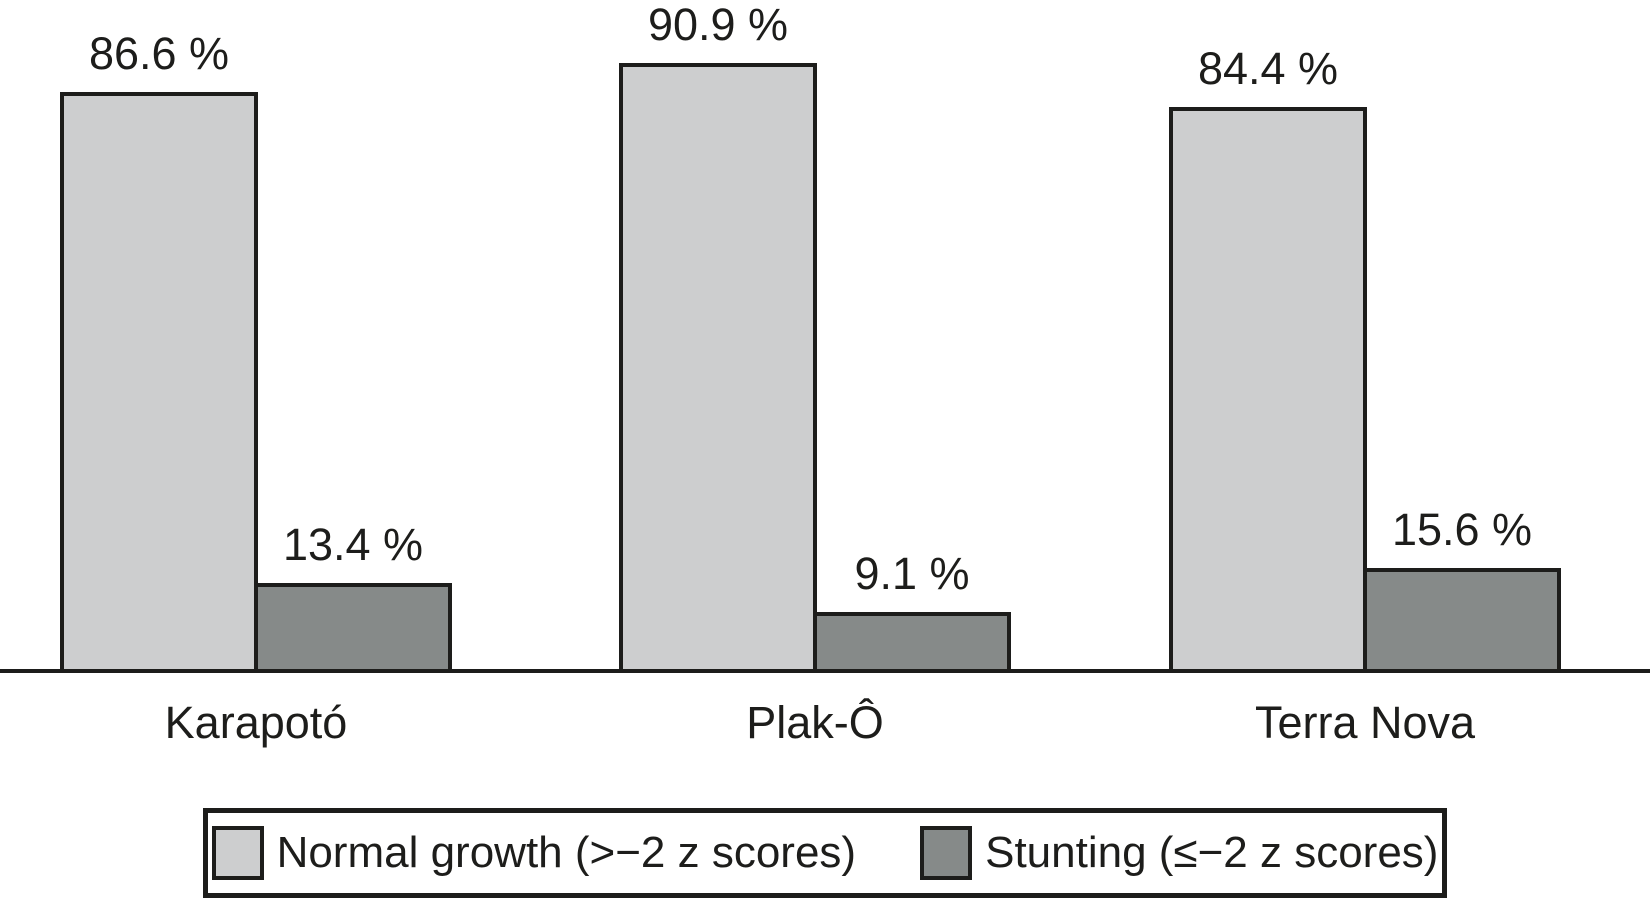 The width and height of the screenshot is (1650, 905). What do you see at coordinates (256, 722) in the screenshot?
I see `x-axis-label-karapoto: Karapotó` at bounding box center [256, 722].